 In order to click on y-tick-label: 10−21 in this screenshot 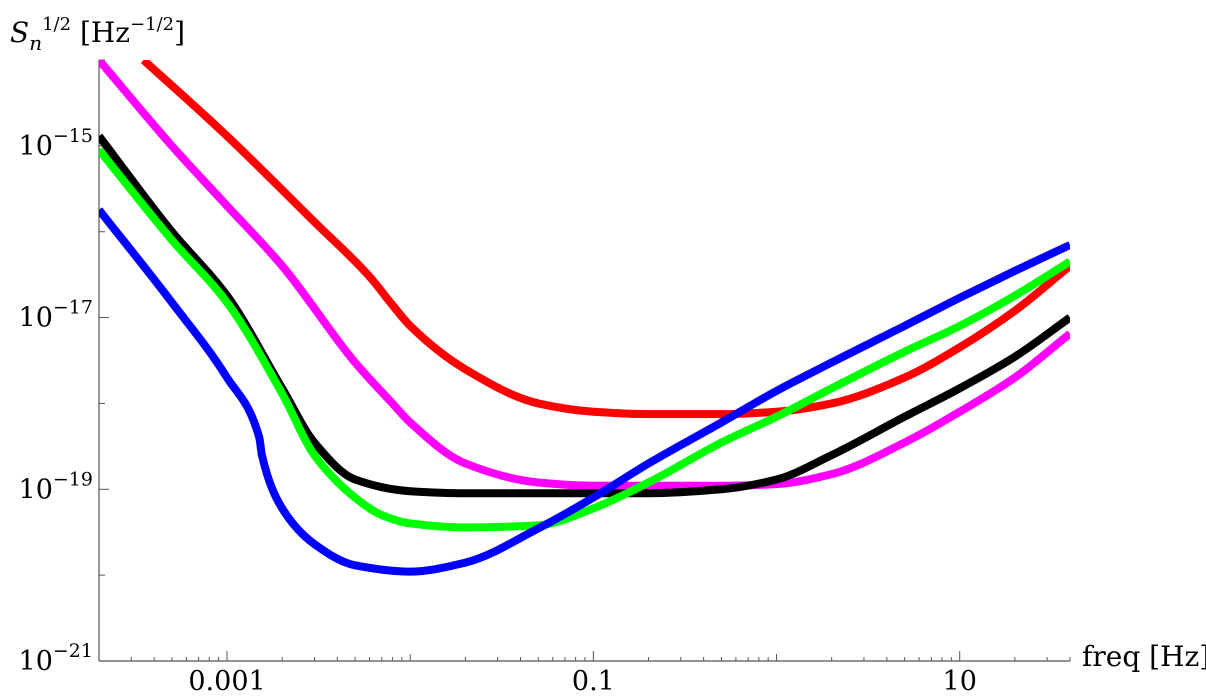, I will do `click(56, 658)`.